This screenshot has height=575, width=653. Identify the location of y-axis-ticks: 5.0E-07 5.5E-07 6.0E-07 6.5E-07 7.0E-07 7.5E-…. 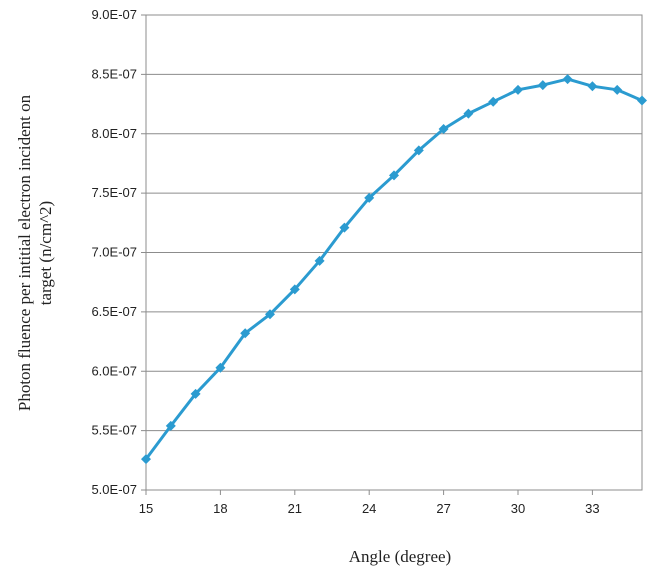
(118, 252).